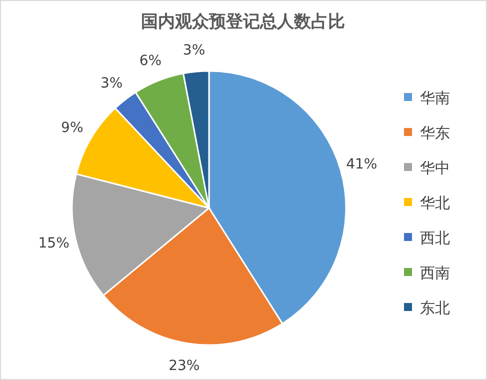 Image resolution: width=487 pixels, height=380 pixels. What do you see at coordinates (54, 244) in the screenshot?
I see `data-label: 15%` at bounding box center [54, 244].